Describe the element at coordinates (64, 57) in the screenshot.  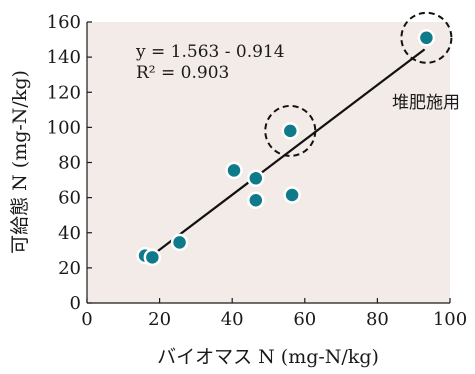
I see `y-tick-label: 140` at that location.